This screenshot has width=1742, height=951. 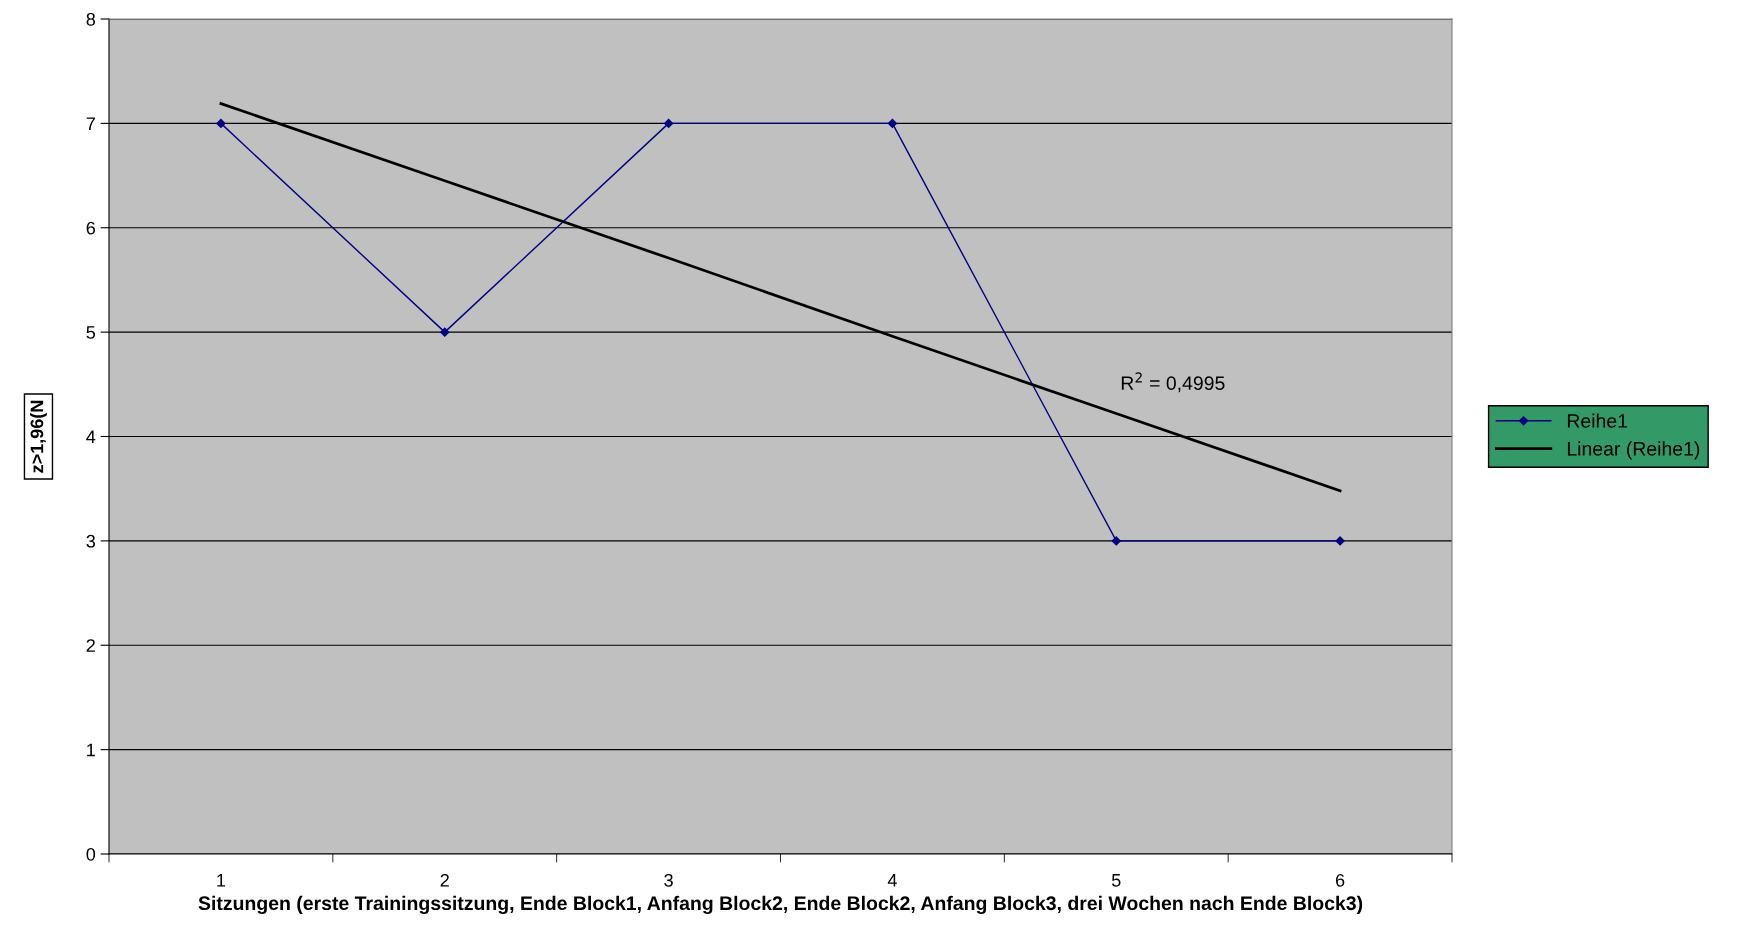 What do you see at coordinates (780, 905) in the screenshot?
I see `x-axis-title: Sitzungen (erste Trainingssitzung, Ende Block1, Anfang Block2, Ende Block2, Anfang Block3, drei Wochen nach Ende Block3)` at bounding box center [780, 905].